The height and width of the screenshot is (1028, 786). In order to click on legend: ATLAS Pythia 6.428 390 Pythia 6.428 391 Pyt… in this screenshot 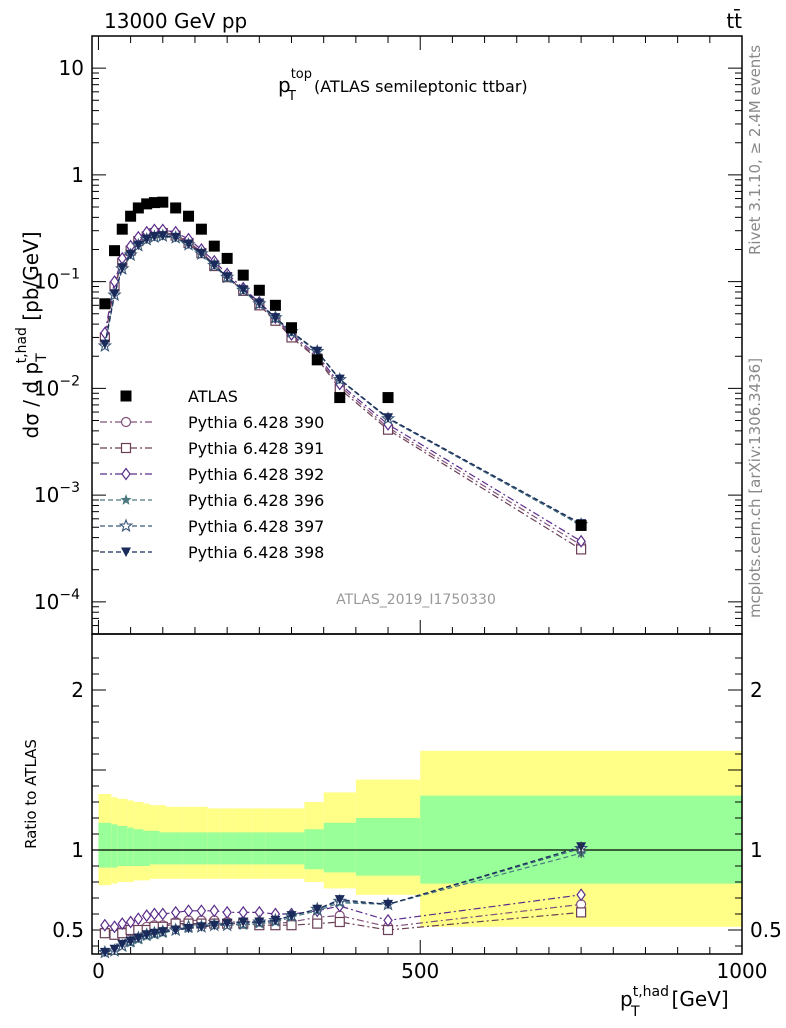, I will do `click(212, 474)`.